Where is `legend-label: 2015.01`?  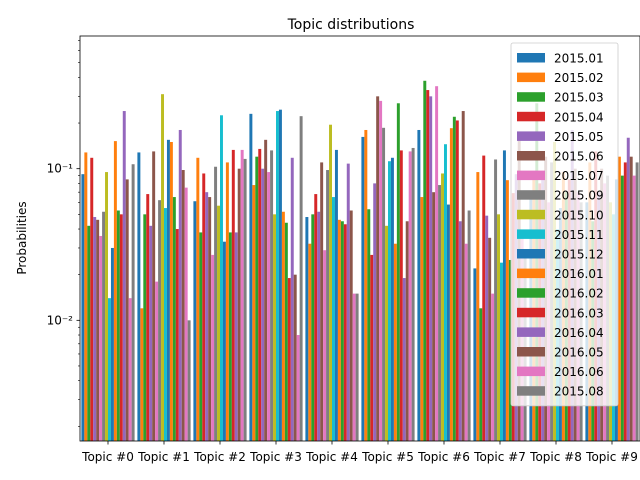
legend-label: 2015.01 is located at coordinates (579, 59).